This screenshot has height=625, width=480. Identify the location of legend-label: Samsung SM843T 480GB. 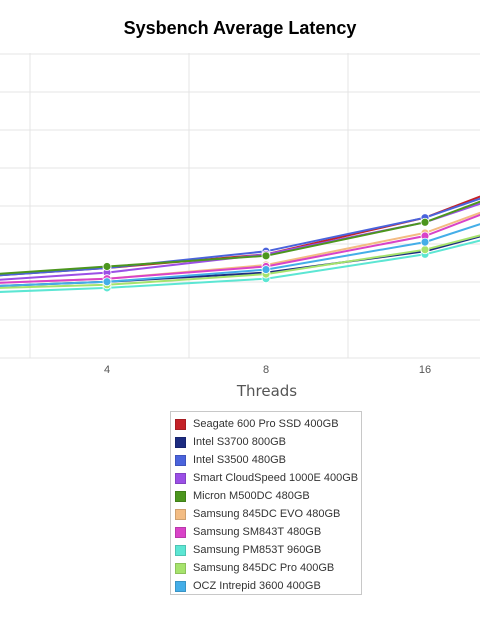
(257, 532).